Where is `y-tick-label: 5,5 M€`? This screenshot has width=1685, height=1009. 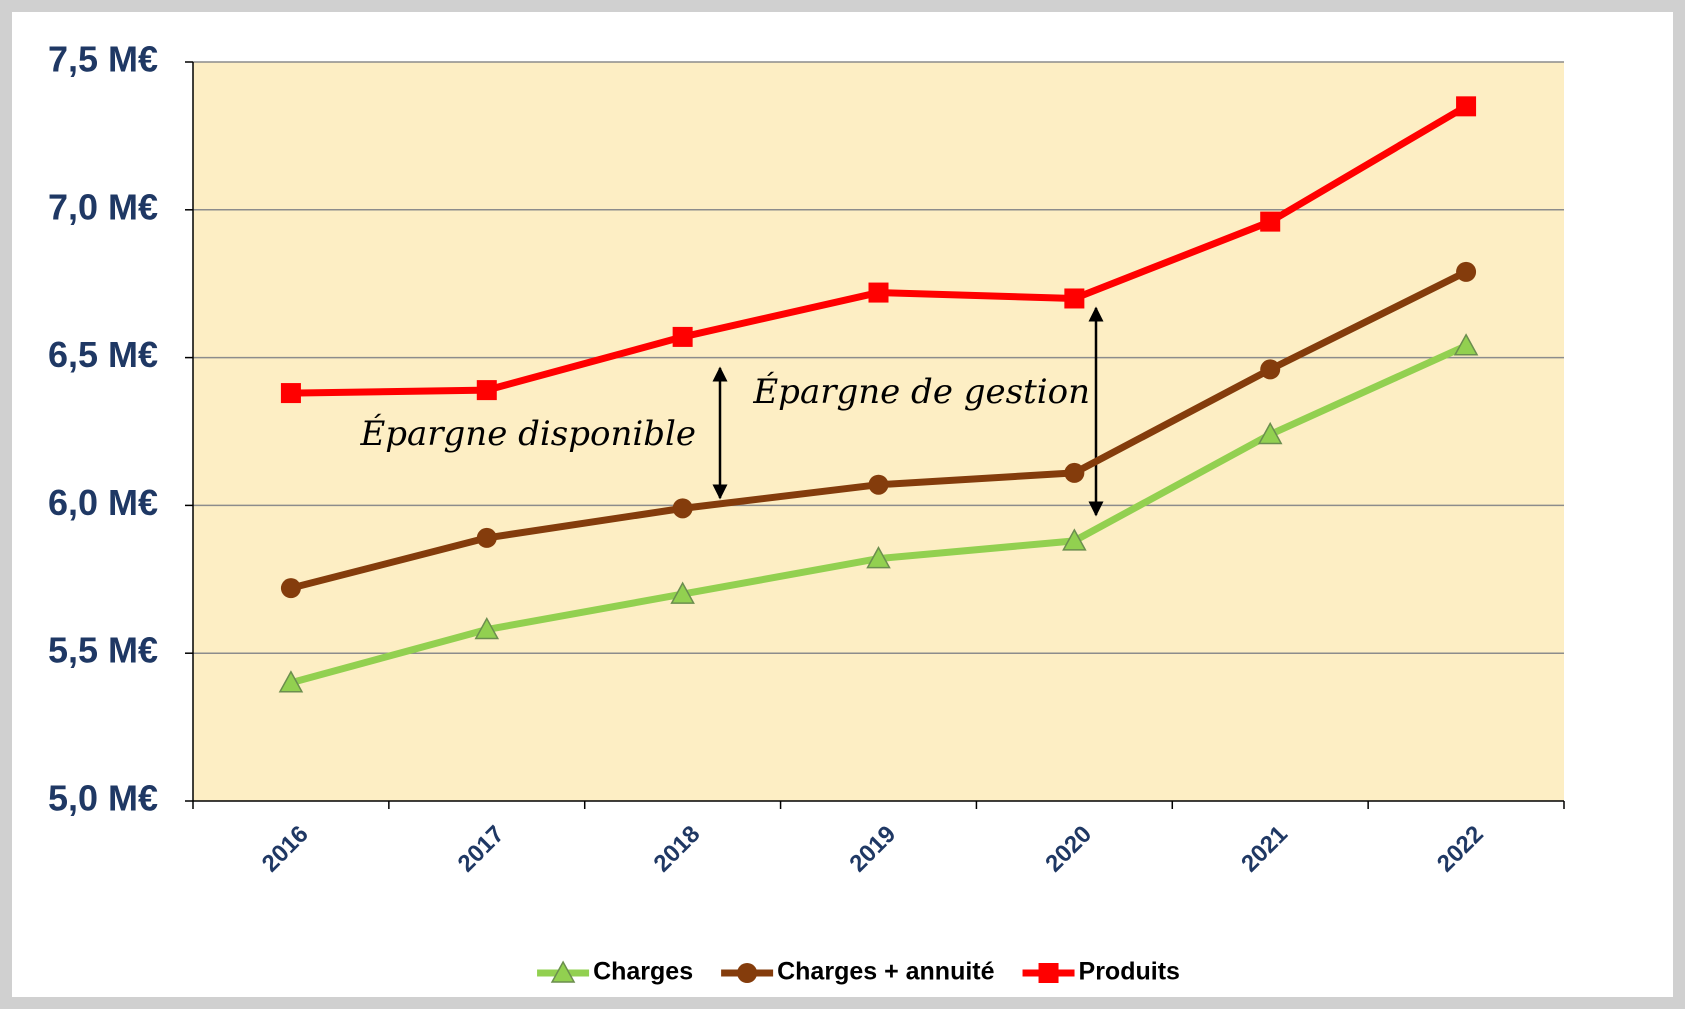
y-tick-label: 5,5 M€ is located at coordinates (103, 650).